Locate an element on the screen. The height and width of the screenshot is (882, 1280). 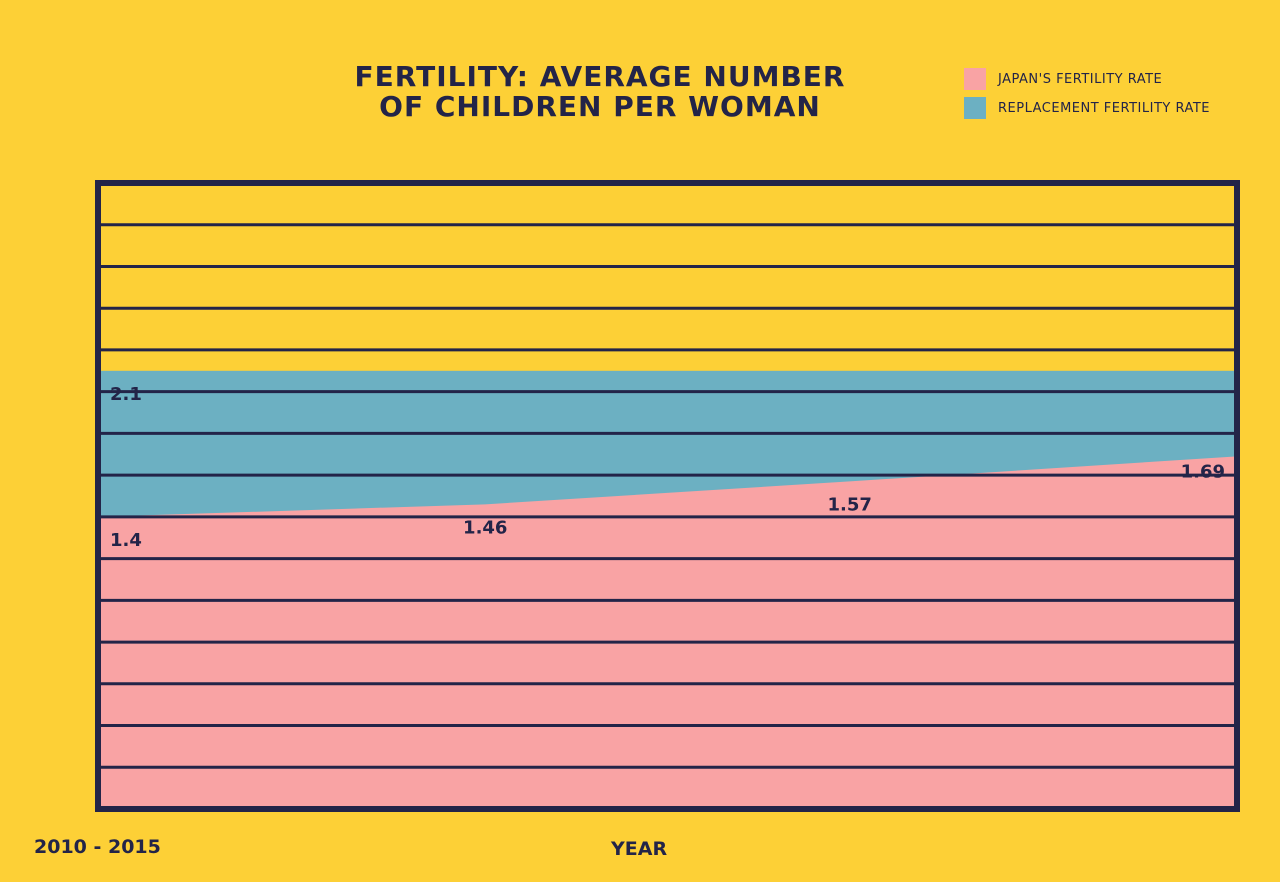
chart-title-line-1: FERTILITY: AVERAGE NUMBER is located at coordinates (600, 76).